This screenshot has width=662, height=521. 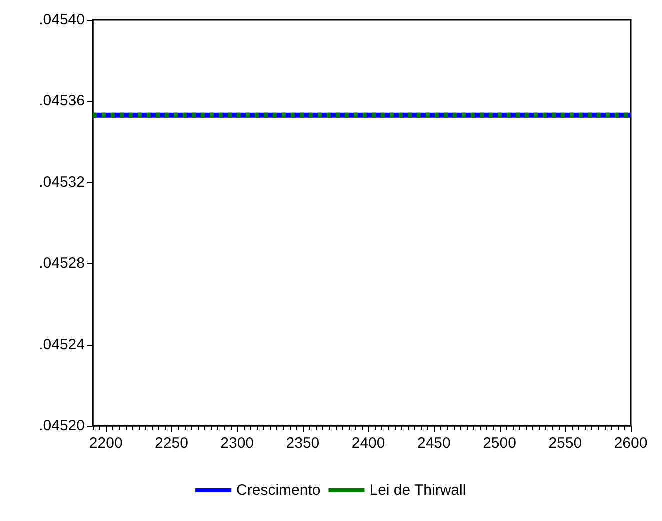 What do you see at coordinates (434, 443) in the screenshot?
I see `x-tick-label: 2450` at bounding box center [434, 443].